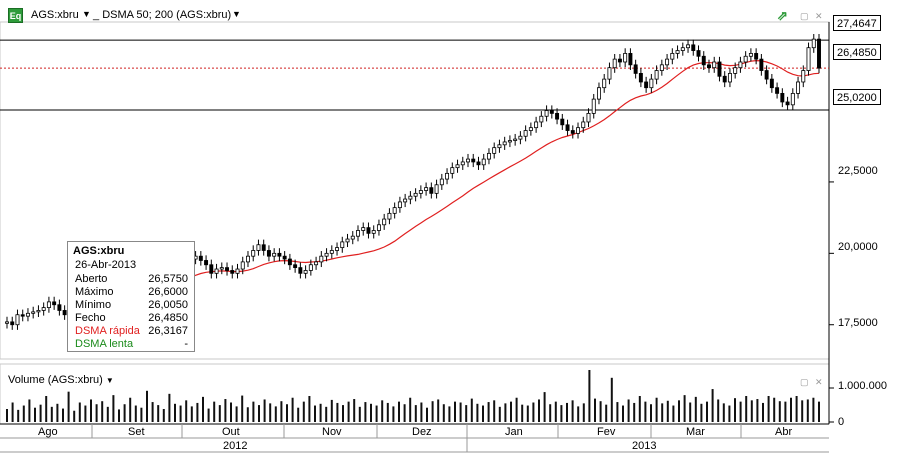 The width and height of the screenshot is (897, 453). Describe the element at coordinates (819, 16) in the screenshot. I see `close-icon: ✕` at that location.